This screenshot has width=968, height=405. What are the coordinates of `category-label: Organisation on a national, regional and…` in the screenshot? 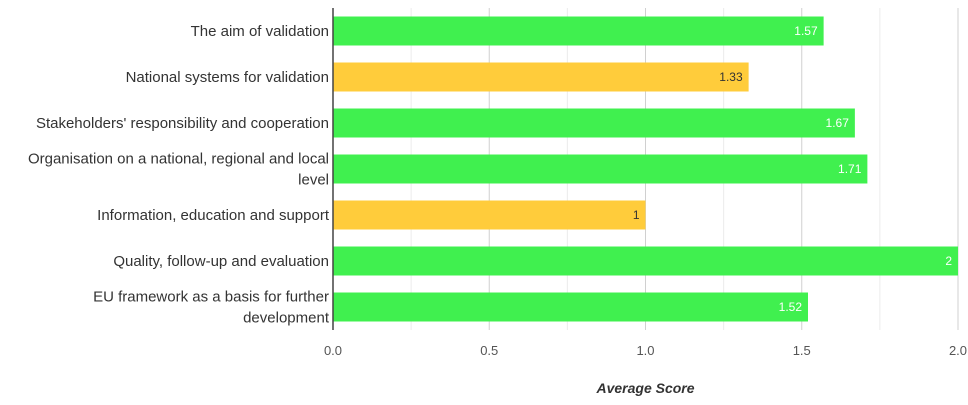 It's located at (178, 170).